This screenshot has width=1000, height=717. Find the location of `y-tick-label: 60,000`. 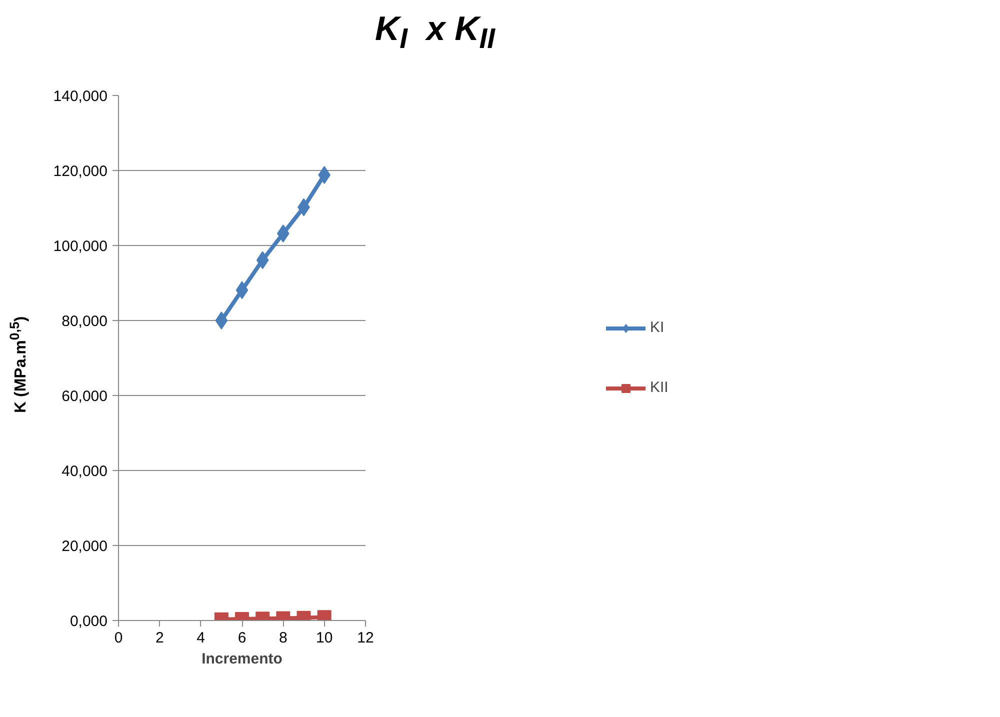

y-tick-label: 60,000 is located at coordinates (85, 396).